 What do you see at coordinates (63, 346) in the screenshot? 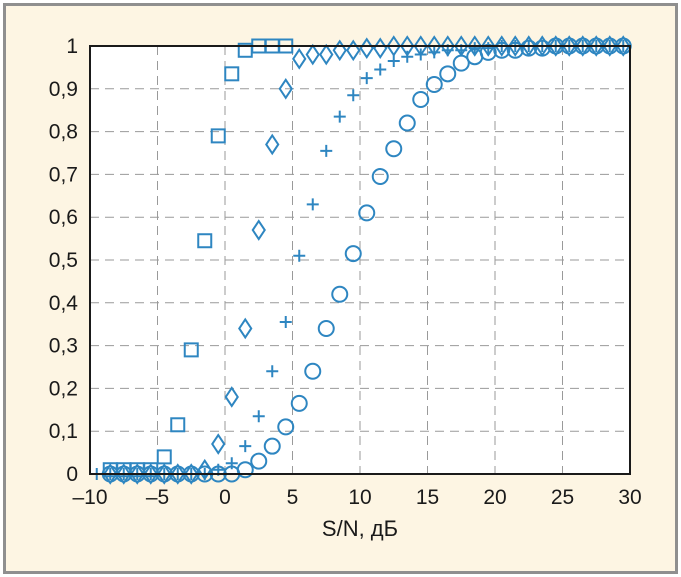
I see `y-tick-label: 0,3` at bounding box center [63, 346].